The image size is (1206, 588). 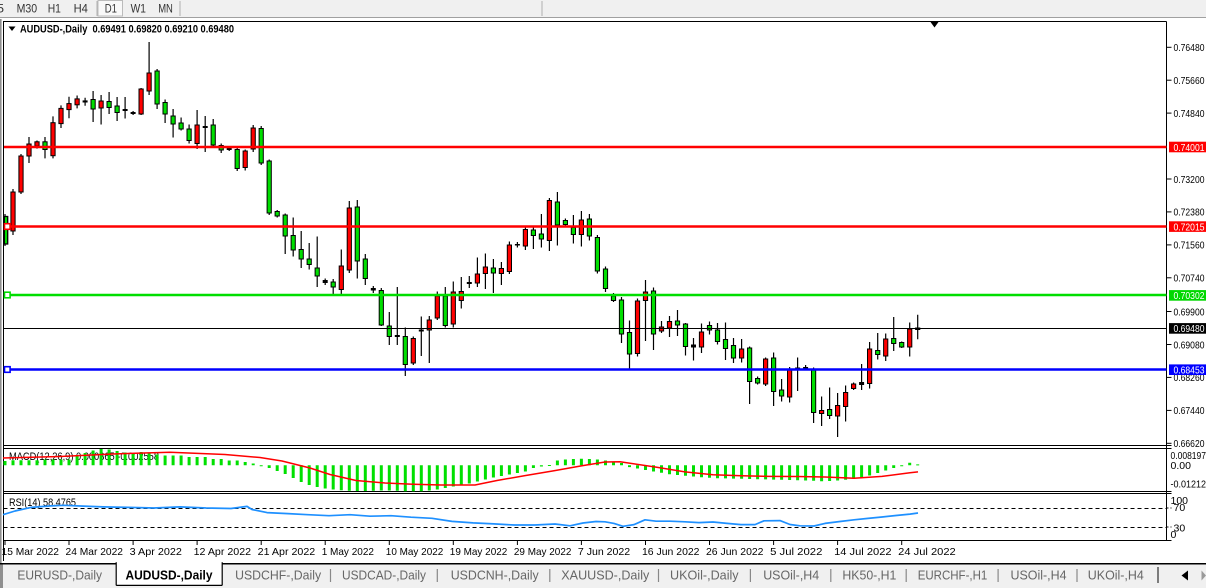 What do you see at coordinates (1189, 444) in the screenshot?
I see `svg-text: 0.66620` at bounding box center [1189, 444].